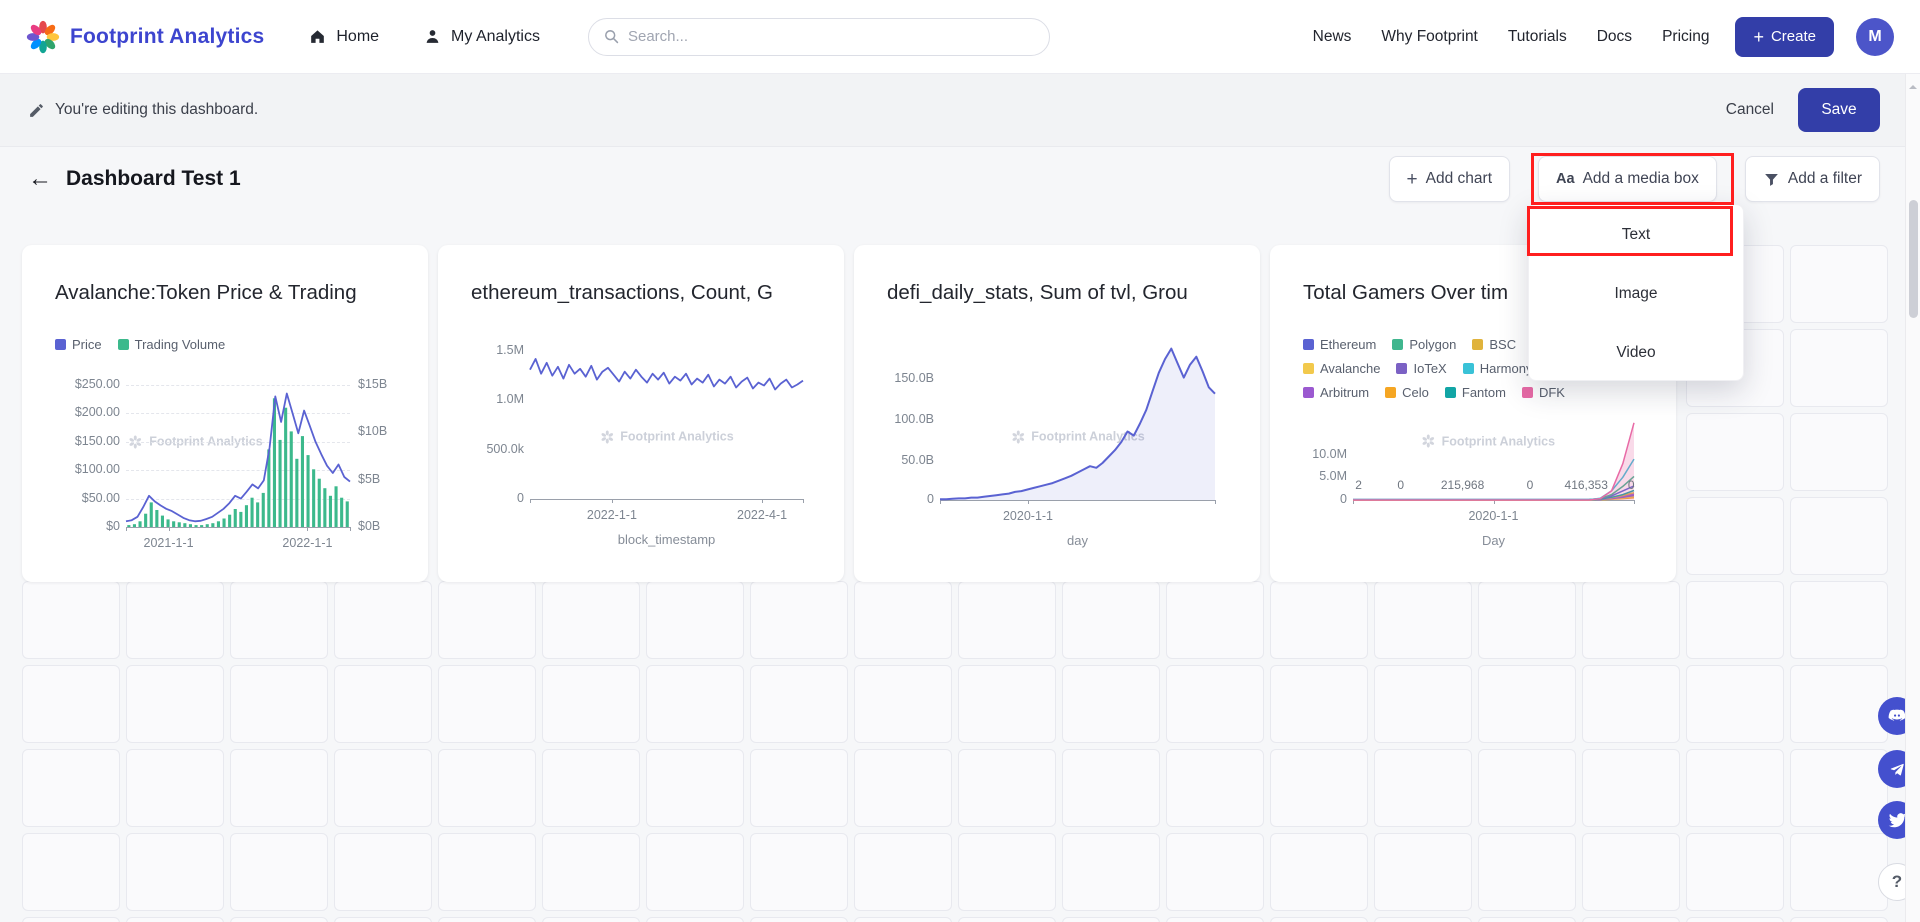  What do you see at coordinates (1913, 259) in the screenshot?
I see `scrollbar-thumb` at bounding box center [1913, 259].